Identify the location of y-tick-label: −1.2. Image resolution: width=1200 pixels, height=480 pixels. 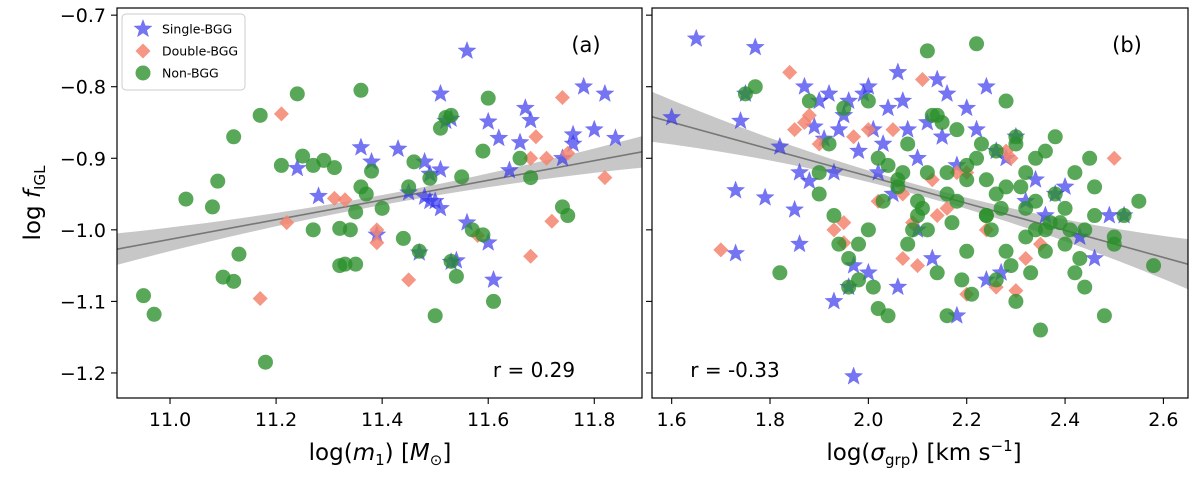
(83, 374).